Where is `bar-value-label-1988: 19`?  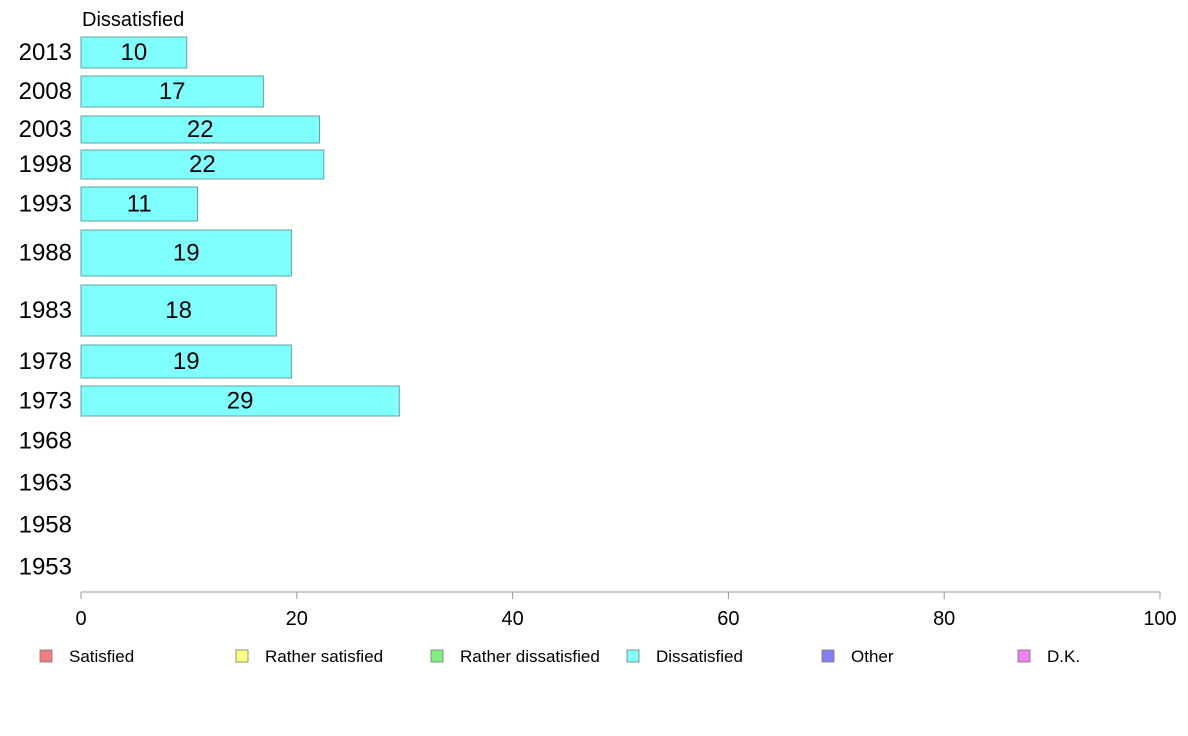
bar-value-label-1988: 19 is located at coordinates (186, 253).